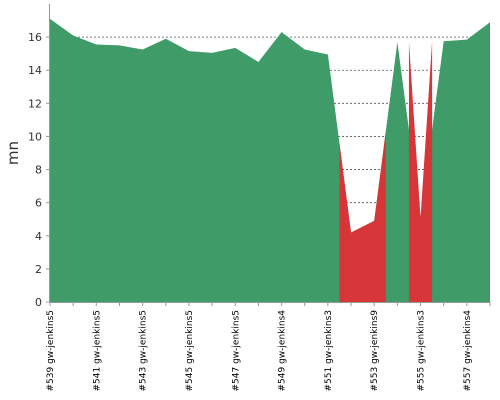 This screenshot has width=500, height=400. What do you see at coordinates (35, 136) in the screenshot?
I see `y-tick-label: 10` at bounding box center [35, 136].